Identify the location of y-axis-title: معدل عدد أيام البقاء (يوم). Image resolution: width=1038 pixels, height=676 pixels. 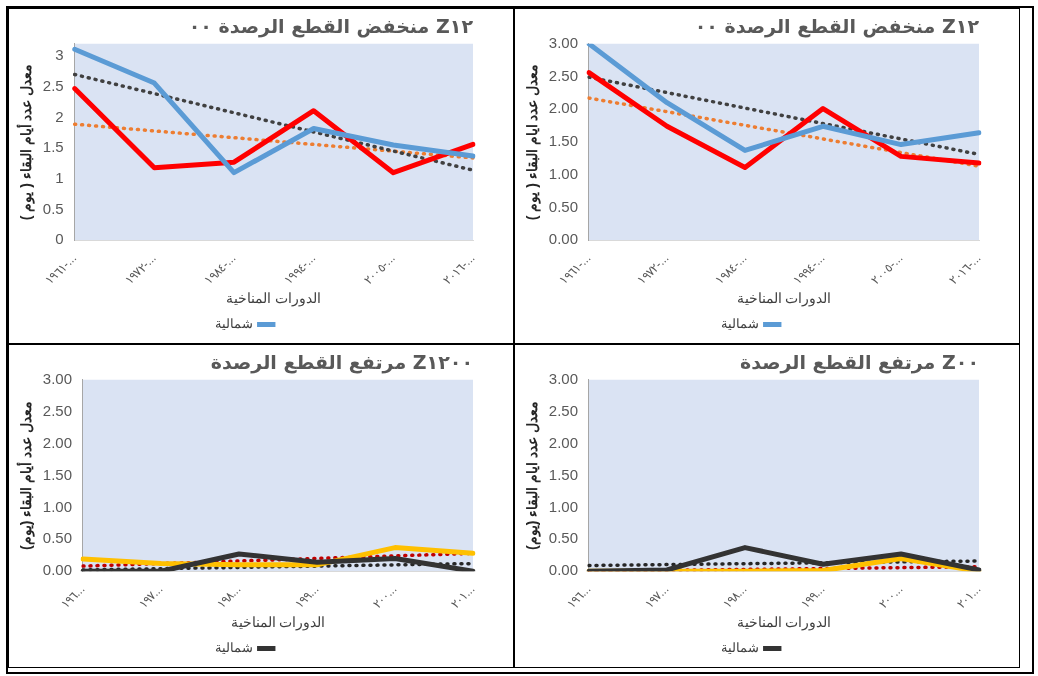
(26, 475).